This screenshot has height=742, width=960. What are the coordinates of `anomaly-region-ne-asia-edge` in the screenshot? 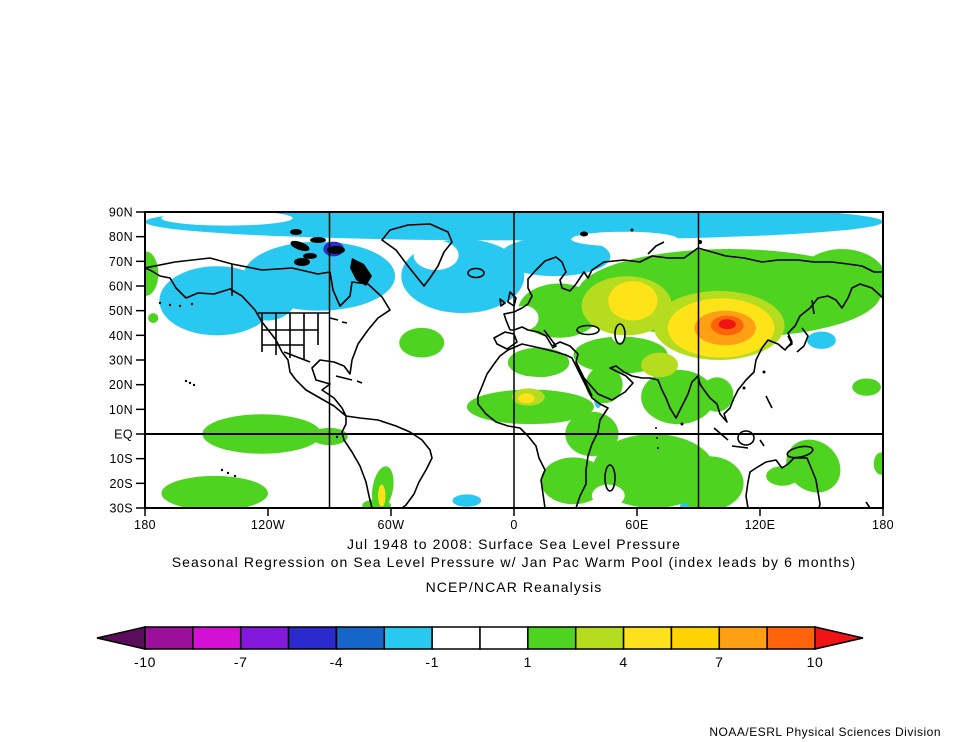 It's located at (839, 281).